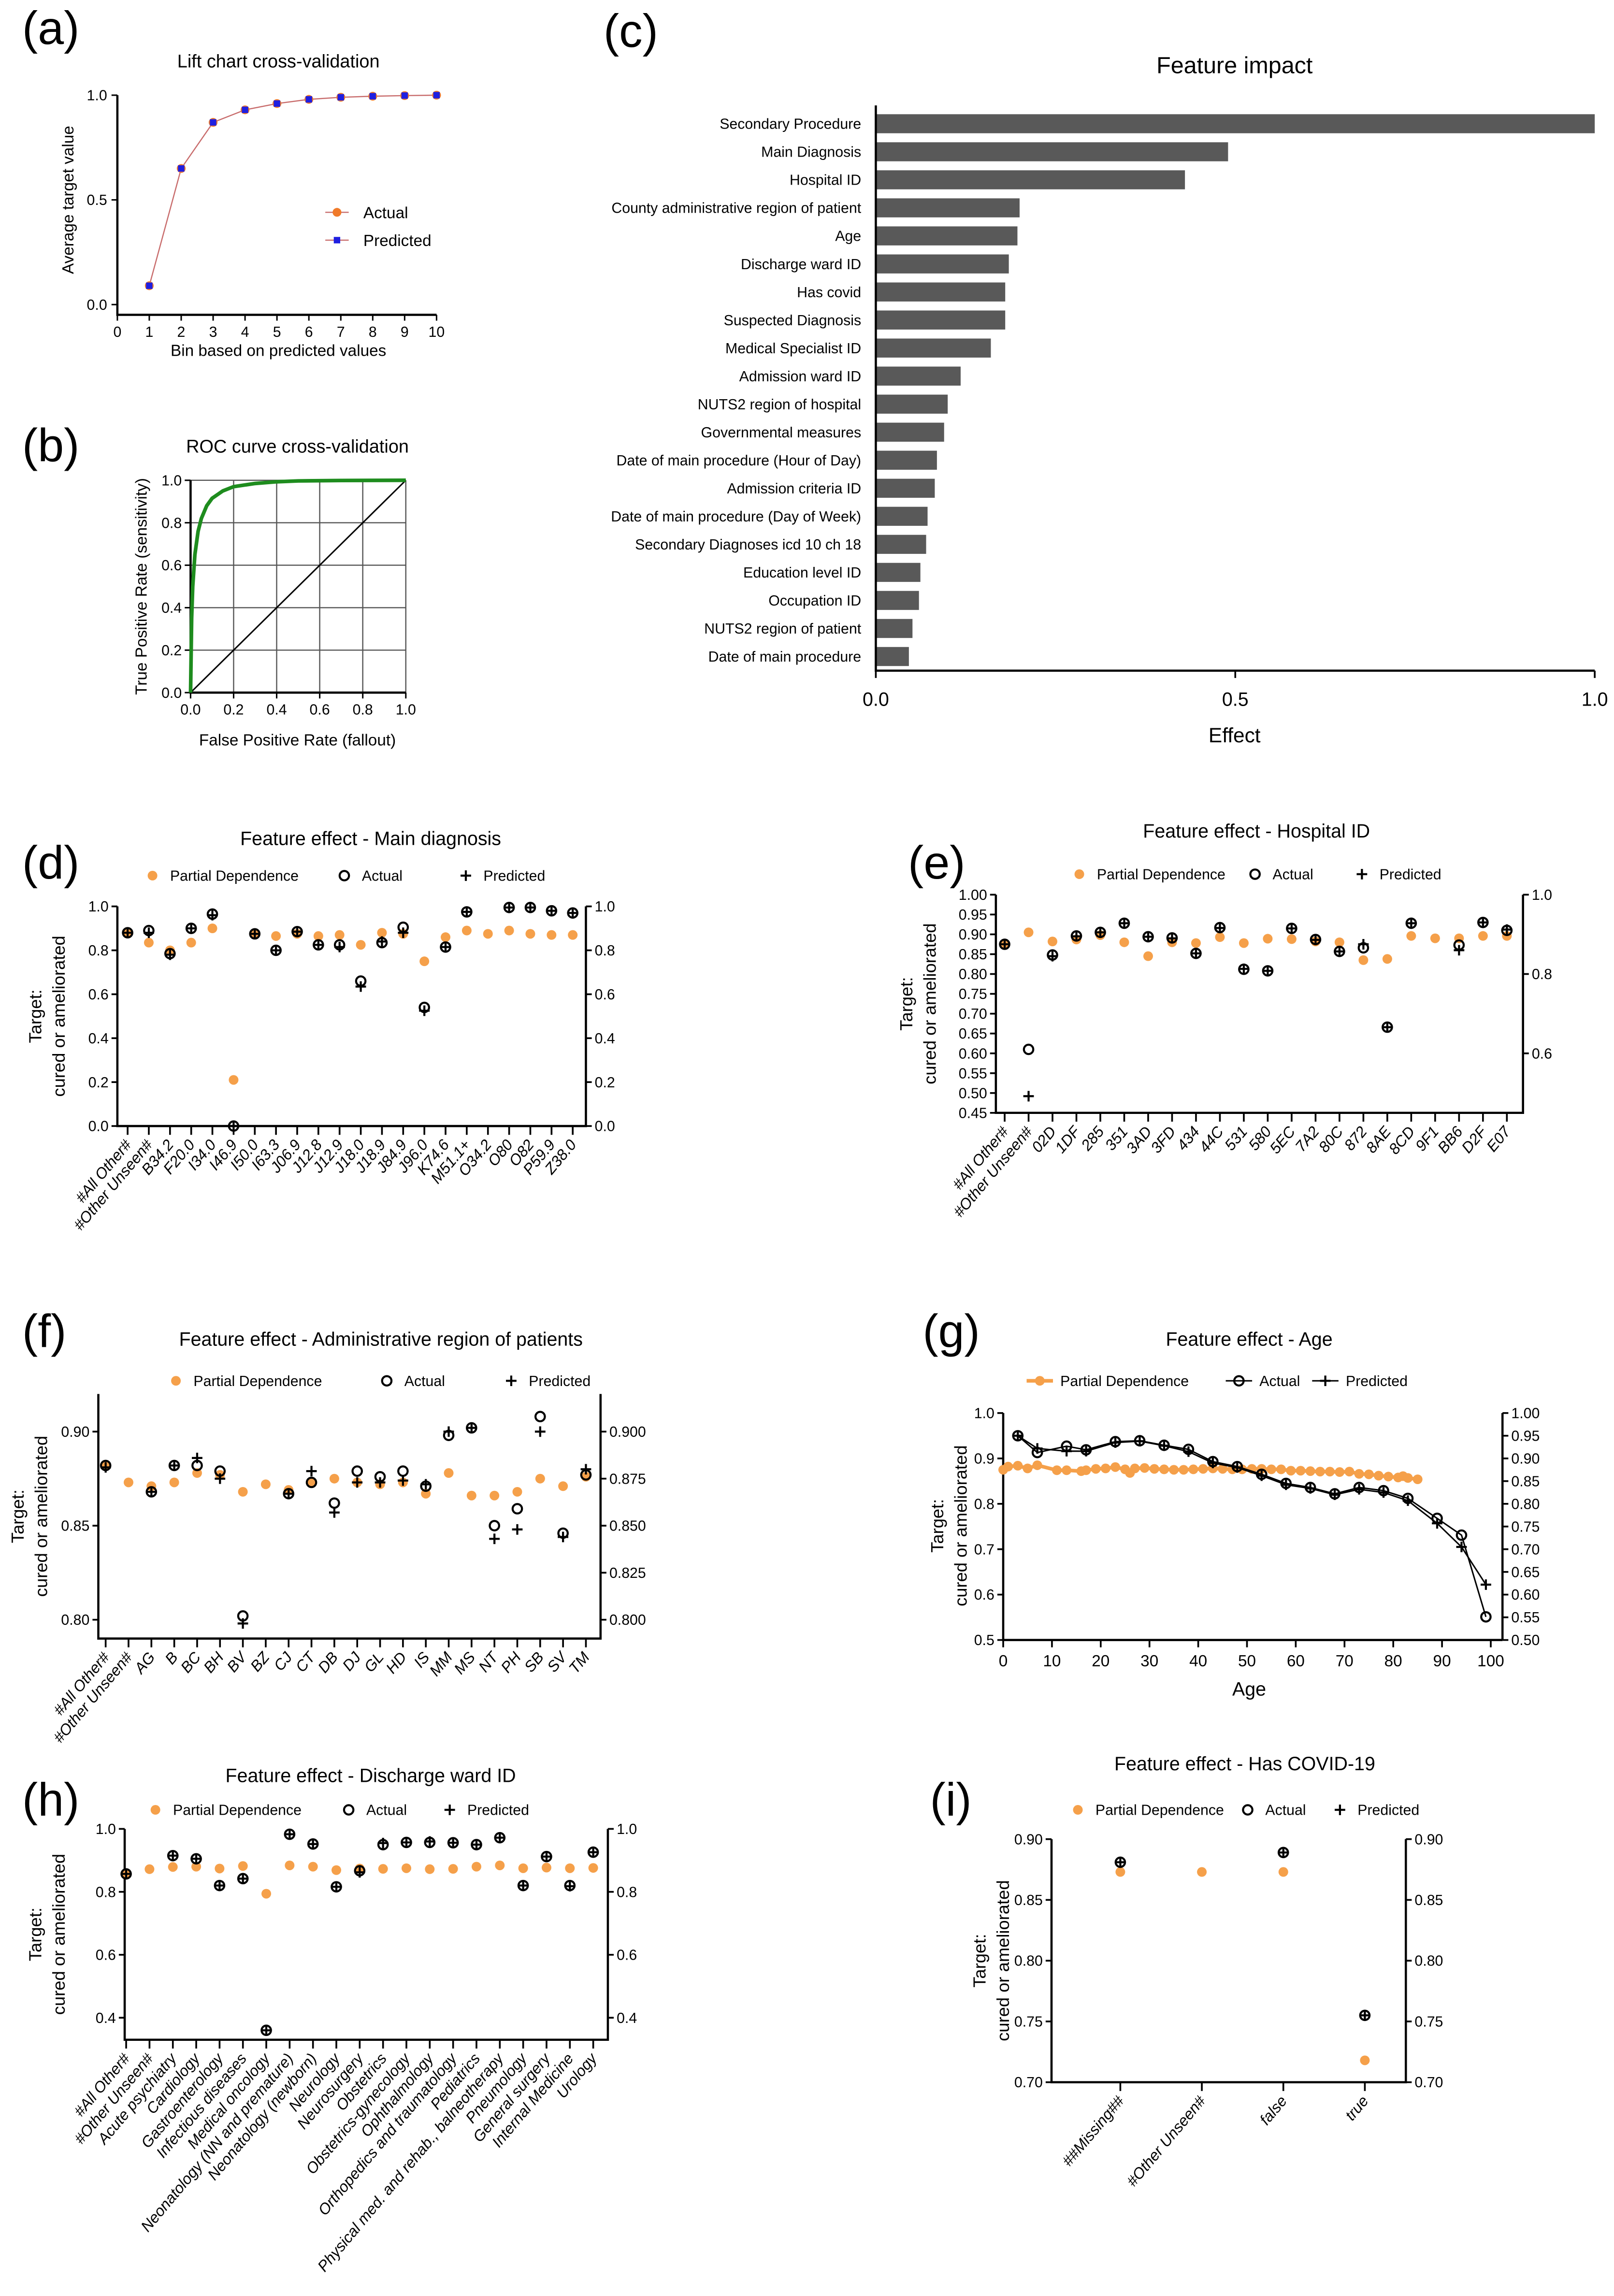 The width and height of the screenshot is (1614, 2296). What do you see at coordinates (848, 237) in the screenshot?
I see `feature-label: Age` at bounding box center [848, 237].